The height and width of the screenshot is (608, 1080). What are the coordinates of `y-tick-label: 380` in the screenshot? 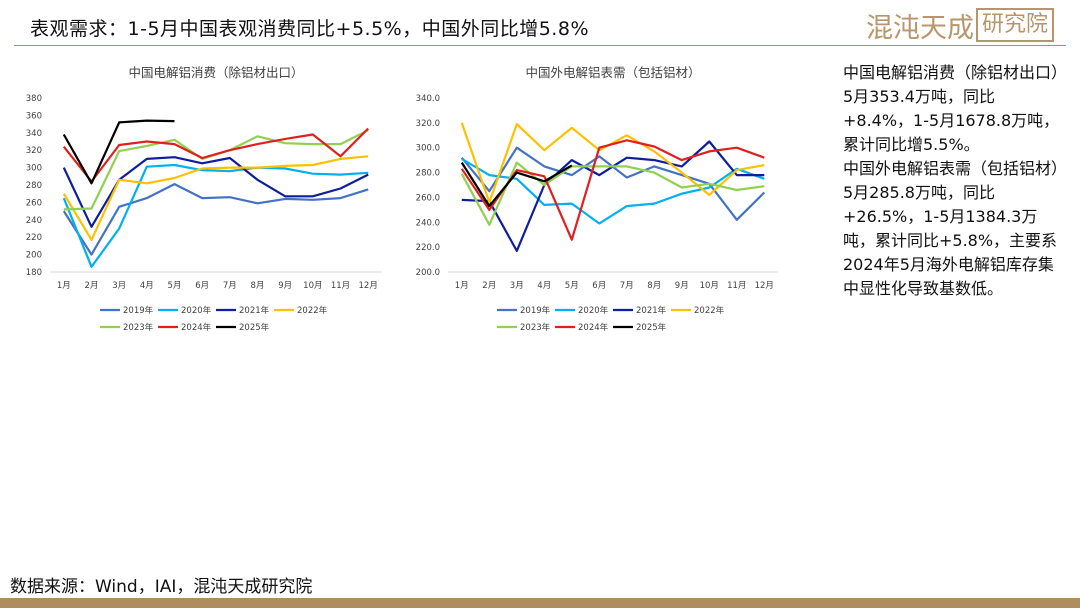 It's located at (34, 99).